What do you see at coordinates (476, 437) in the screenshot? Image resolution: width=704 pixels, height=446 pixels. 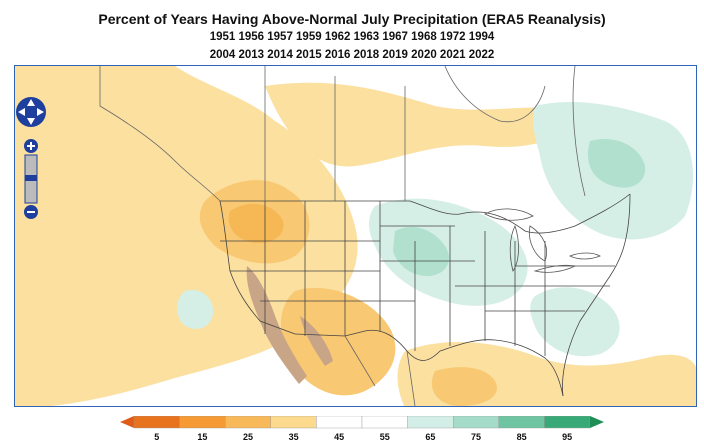 I see `colorbar-tick-label: 75` at bounding box center [476, 437].